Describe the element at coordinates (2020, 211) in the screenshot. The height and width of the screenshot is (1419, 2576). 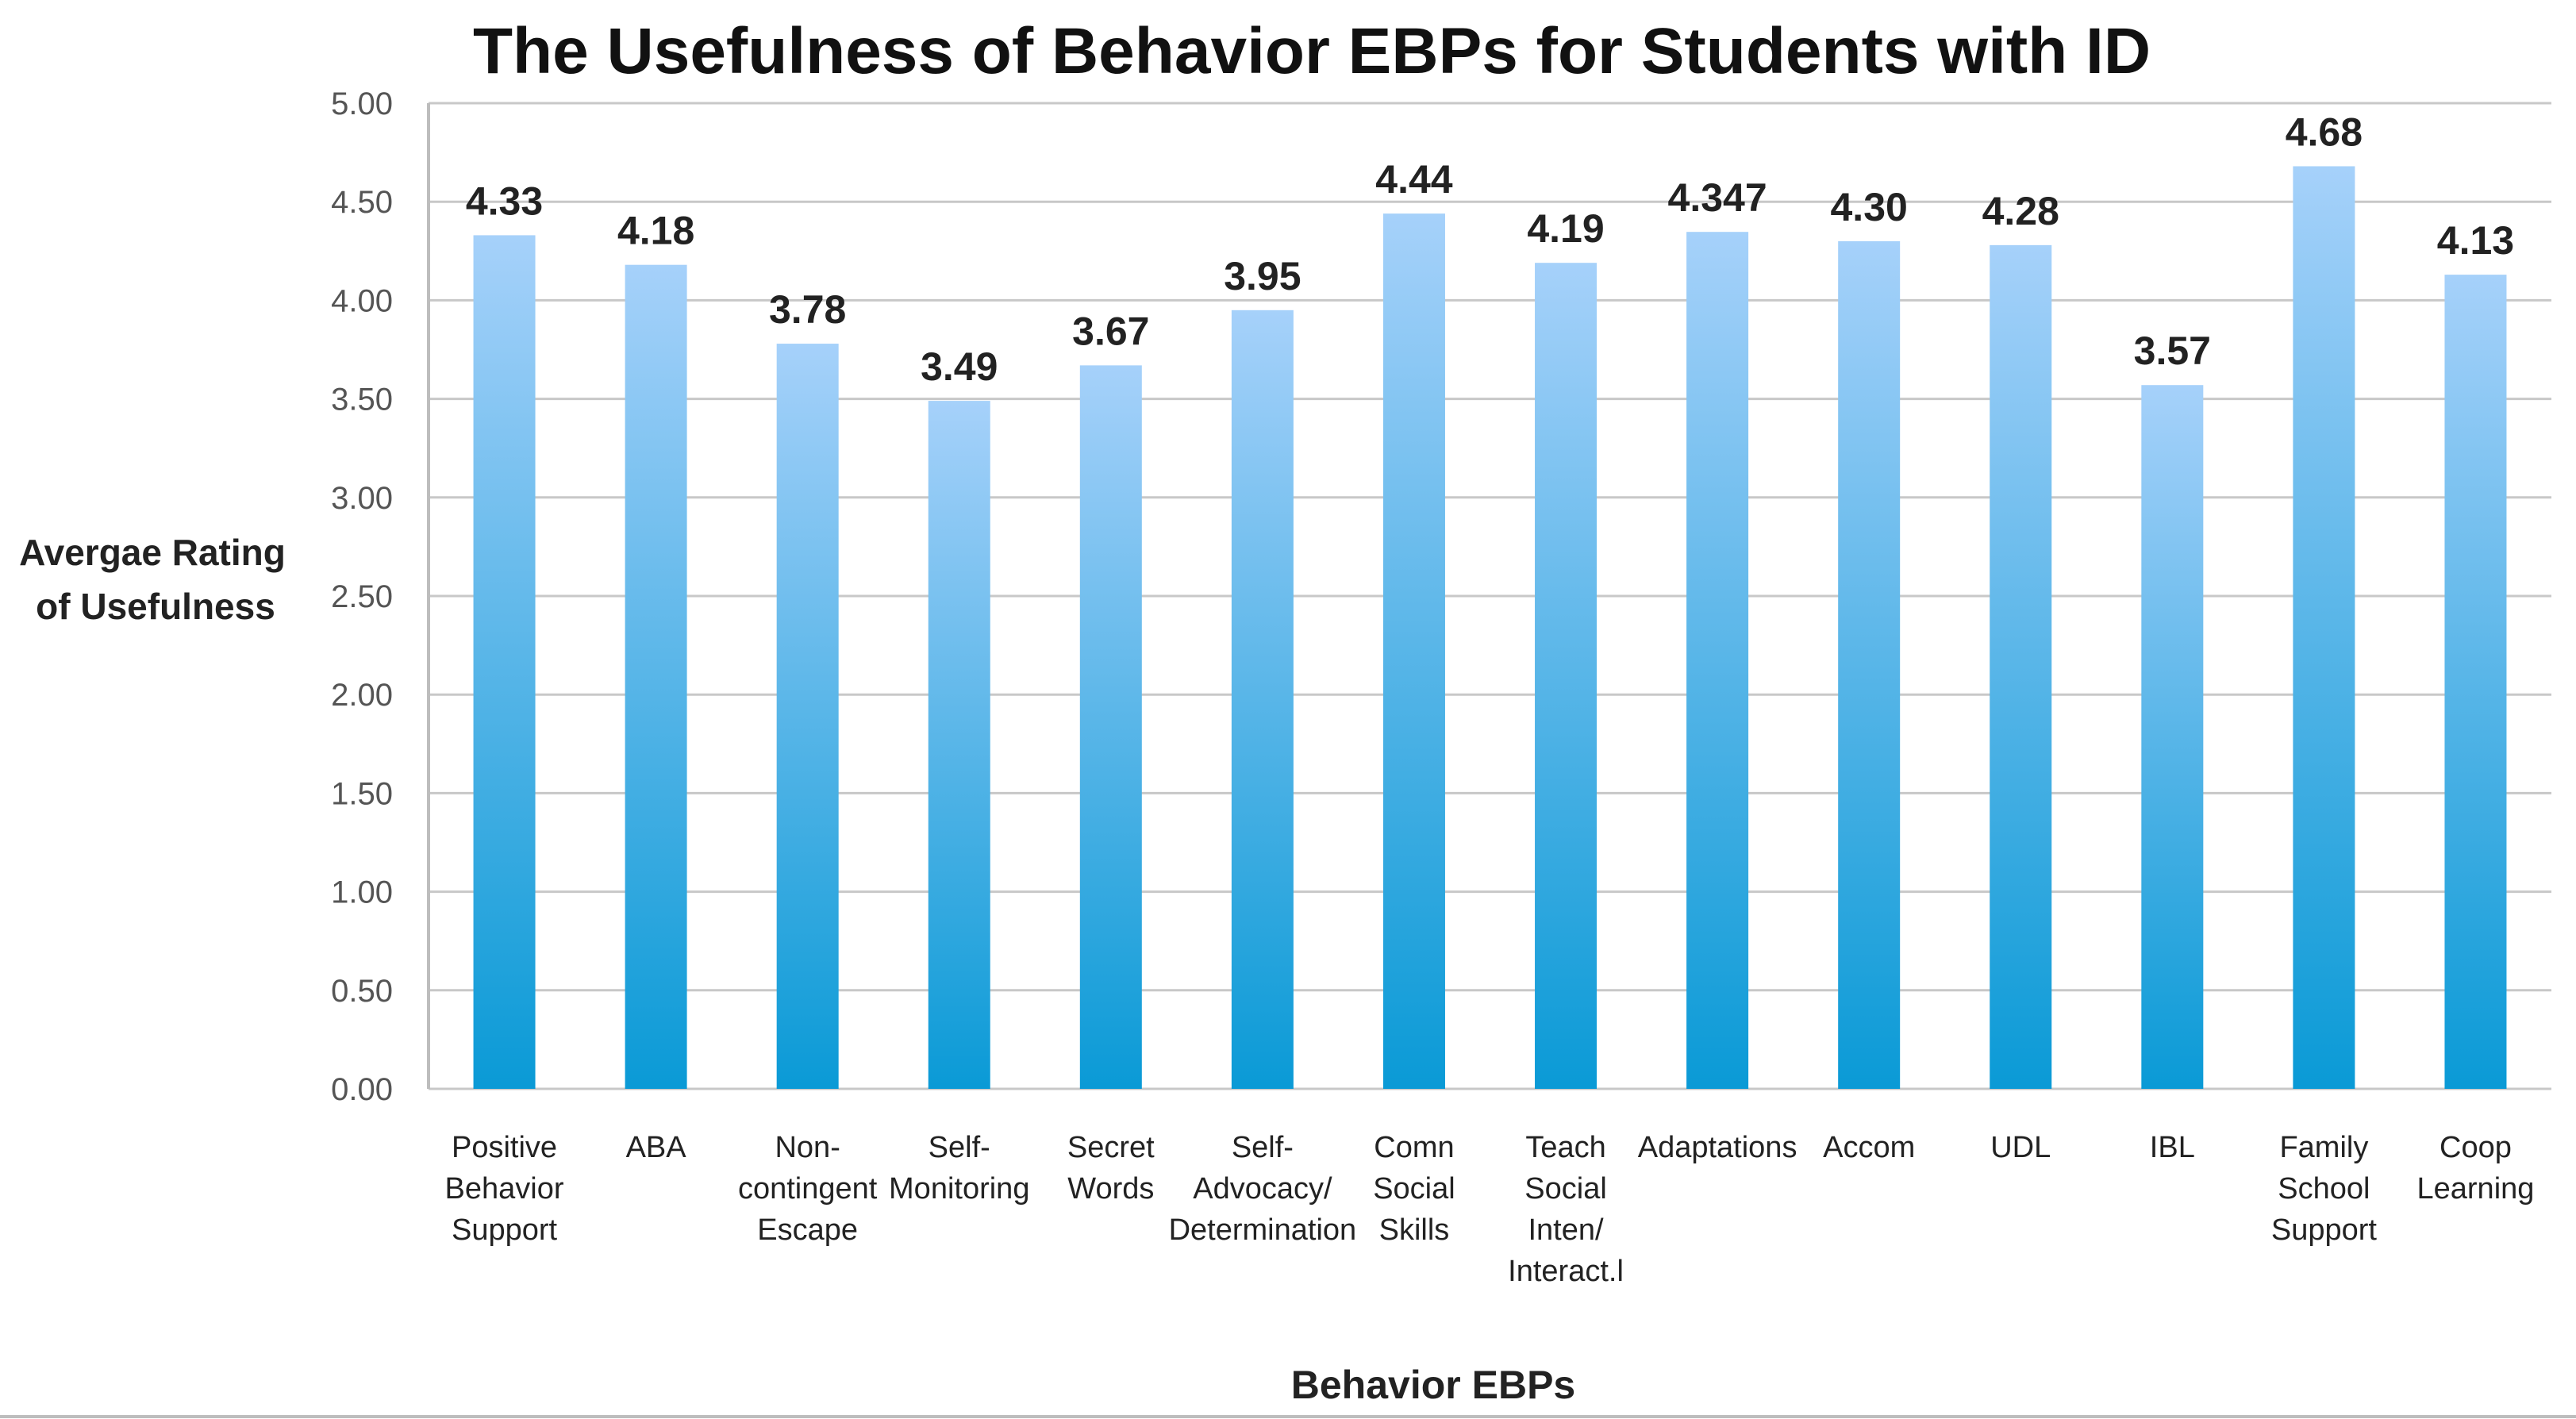
I see `data-label: 4.28` at that location.